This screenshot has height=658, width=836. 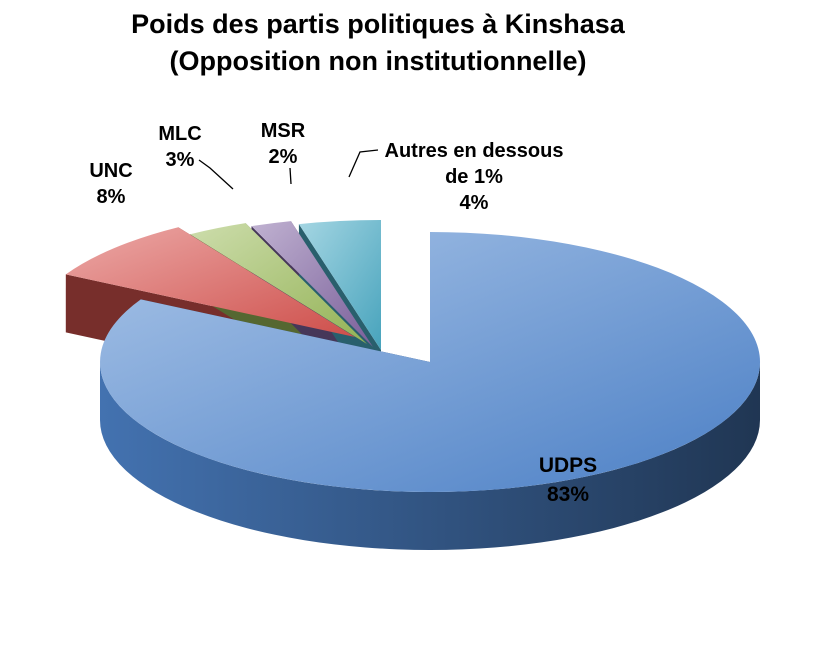 I want to click on chart-title: Poids des partis politiques à Kinshasa, so click(x=378, y=24).